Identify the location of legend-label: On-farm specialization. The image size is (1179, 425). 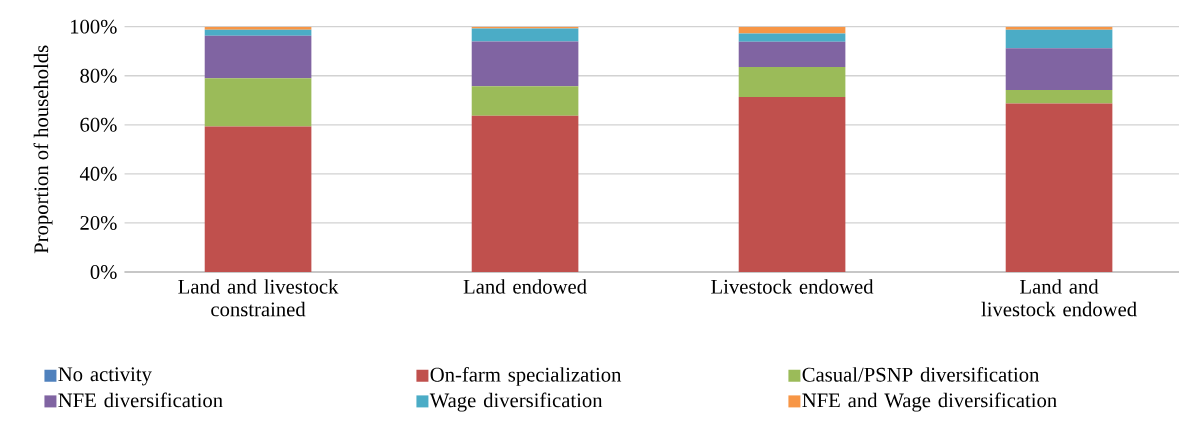
(526, 376).